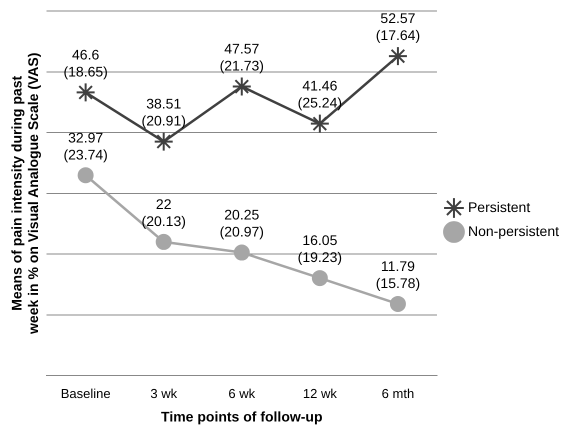  Describe the element at coordinates (398, 393) in the screenshot. I see `x-tick-label: 6 mth` at that location.